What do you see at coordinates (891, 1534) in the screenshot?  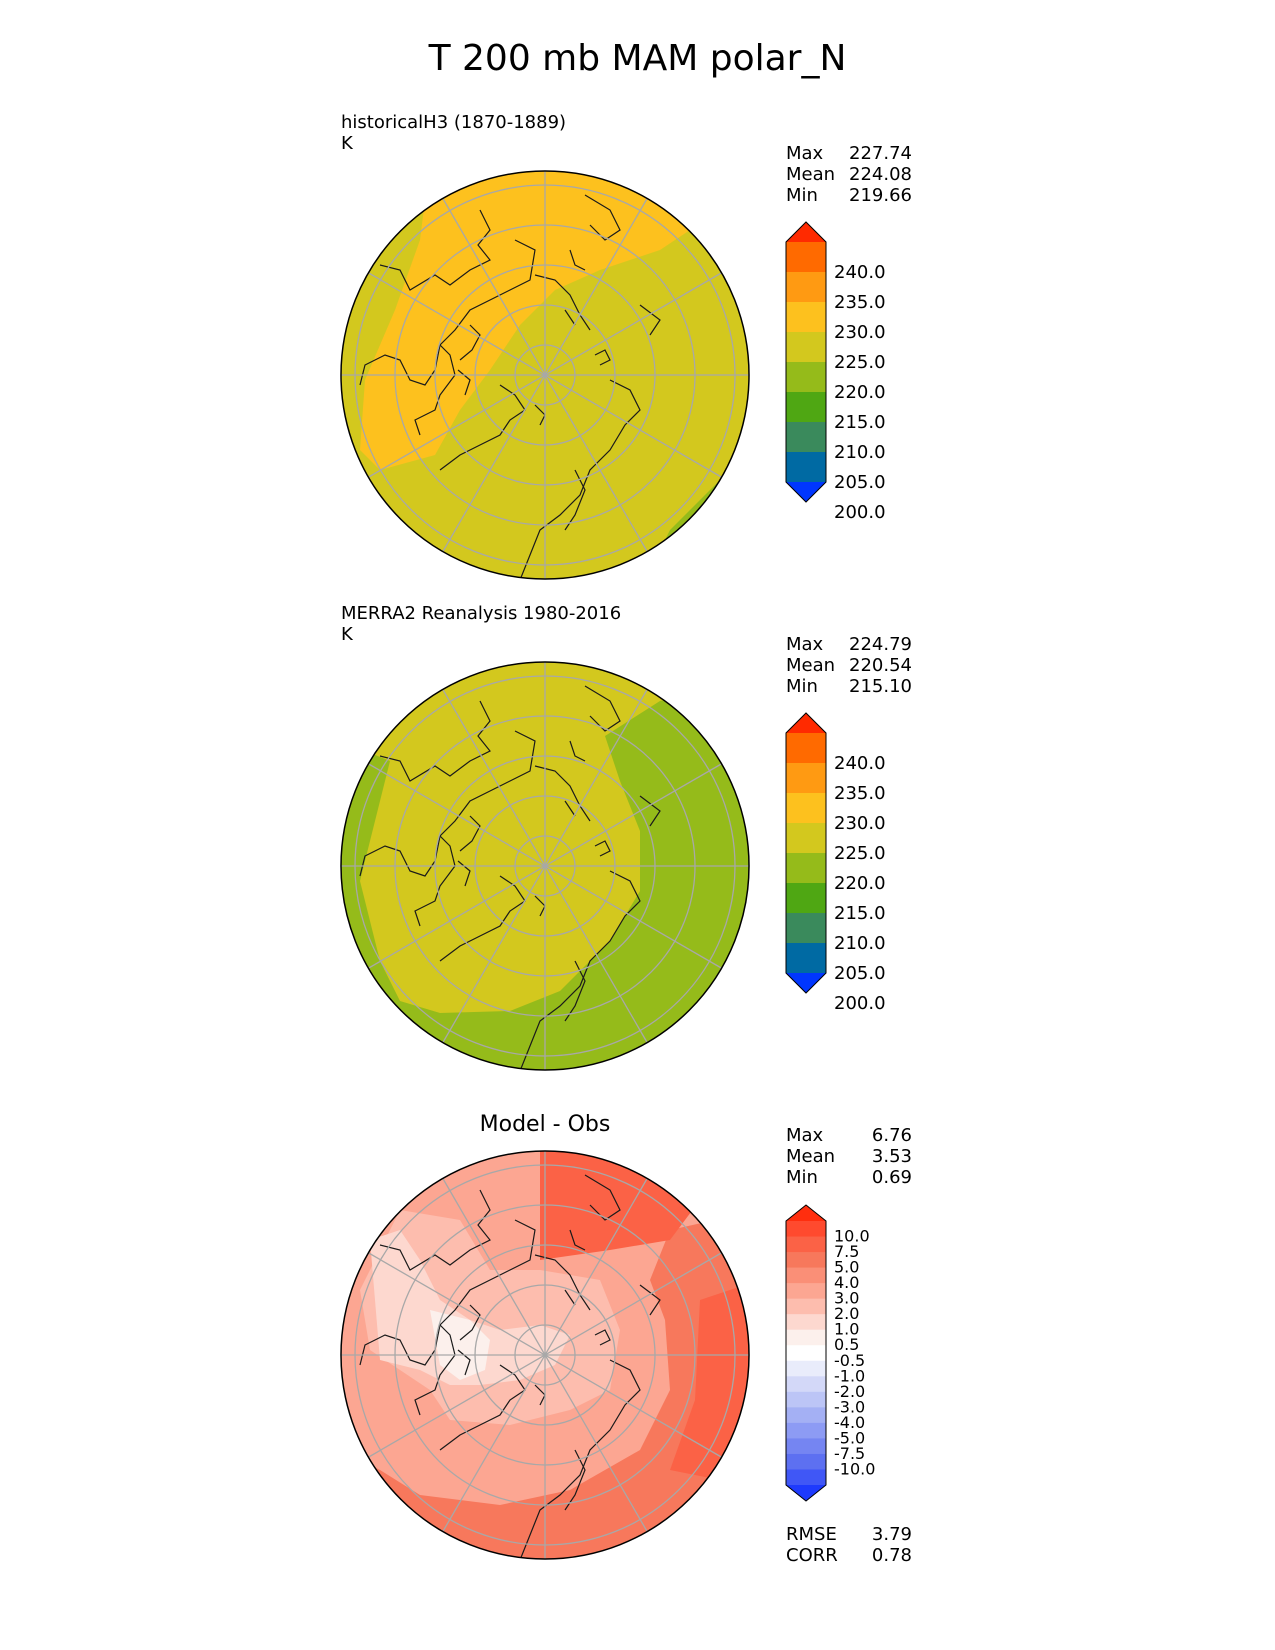 I see `stat-value-rmse: 3.79` at bounding box center [891, 1534].